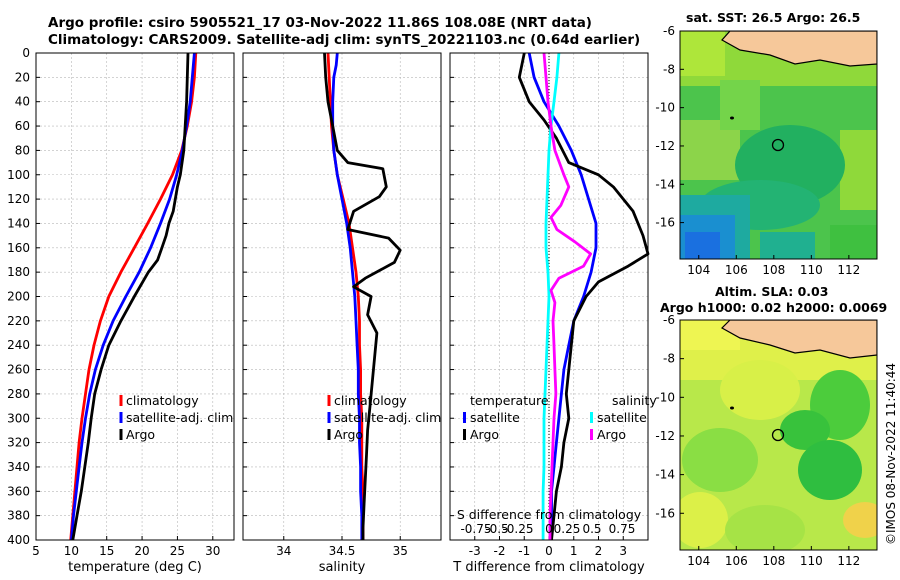 The image size is (900, 580). Describe the element at coordinates (18, 199) in the screenshot. I see `y-tick-label: 120` at that location.